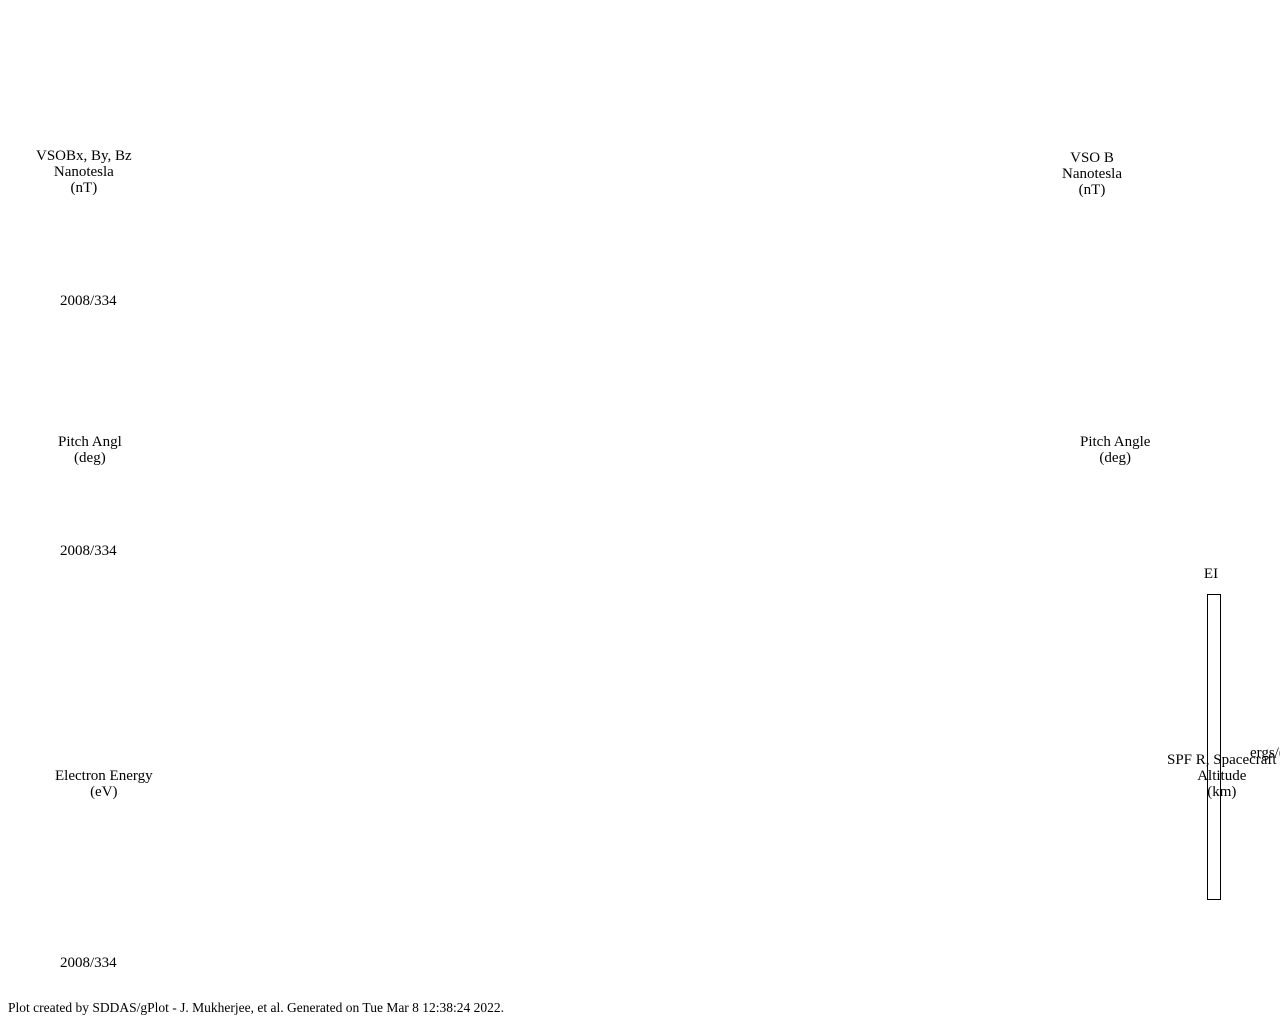 This screenshot has width=1280, height=1024. Describe the element at coordinates (1115, 450) in the screenshot. I see `panel2-right-axis-title: Pitch Angle (deg)` at that location.